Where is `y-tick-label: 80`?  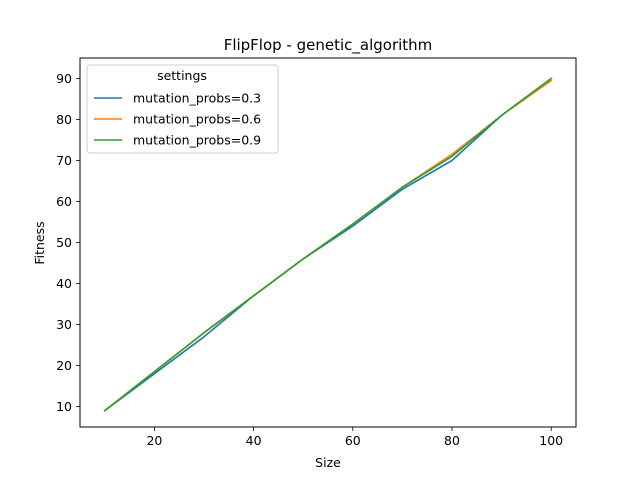
y-tick-label: 80 is located at coordinates (64, 119).